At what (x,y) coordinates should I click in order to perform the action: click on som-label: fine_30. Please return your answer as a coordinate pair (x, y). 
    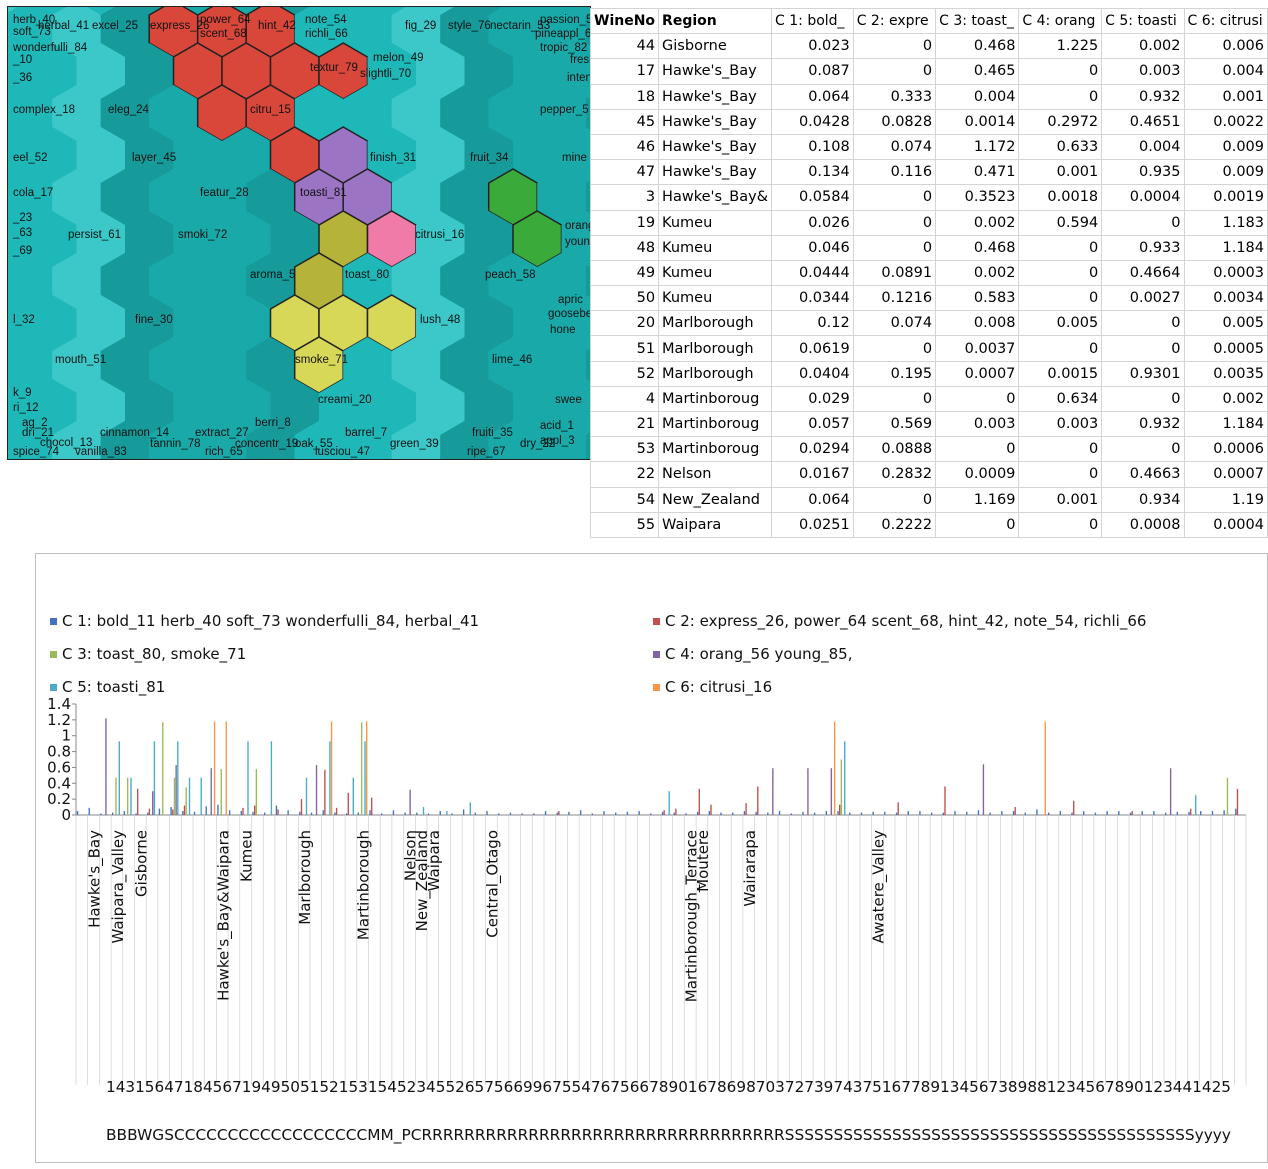
    Looking at the image, I should click on (154, 320).